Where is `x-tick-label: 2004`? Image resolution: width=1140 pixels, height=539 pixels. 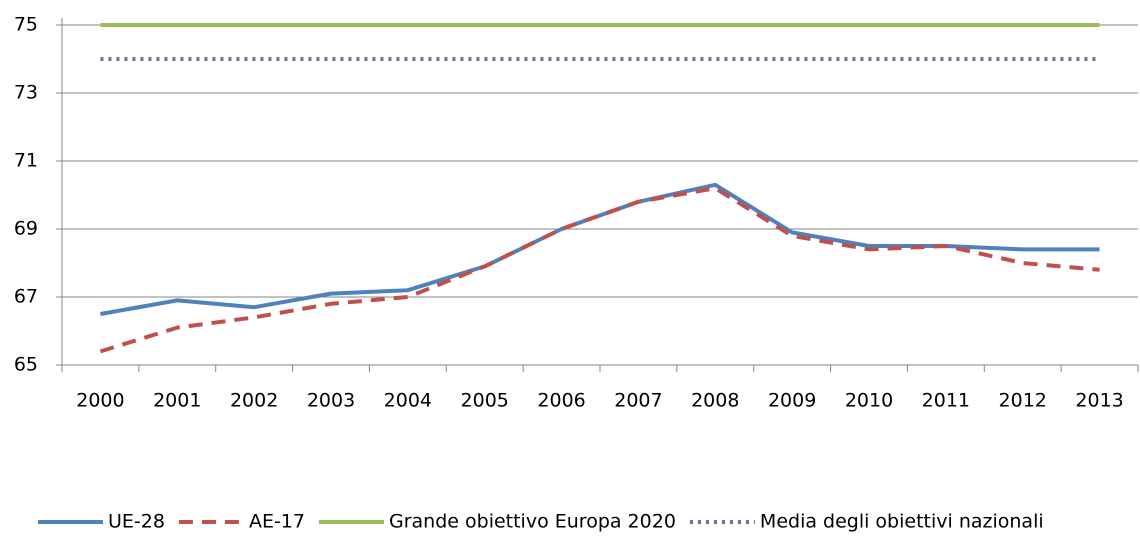 x-tick-label: 2004 is located at coordinates (408, 401).